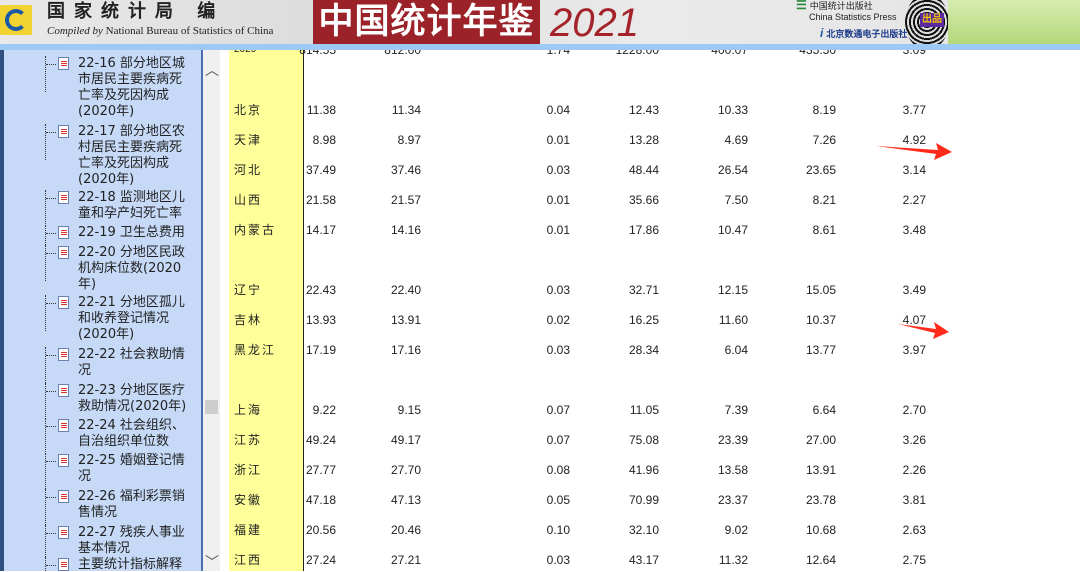  I want to click on sidebar-item-label: 22-20 分地区民政 机构床位数(2020 年), so click(139, 269).